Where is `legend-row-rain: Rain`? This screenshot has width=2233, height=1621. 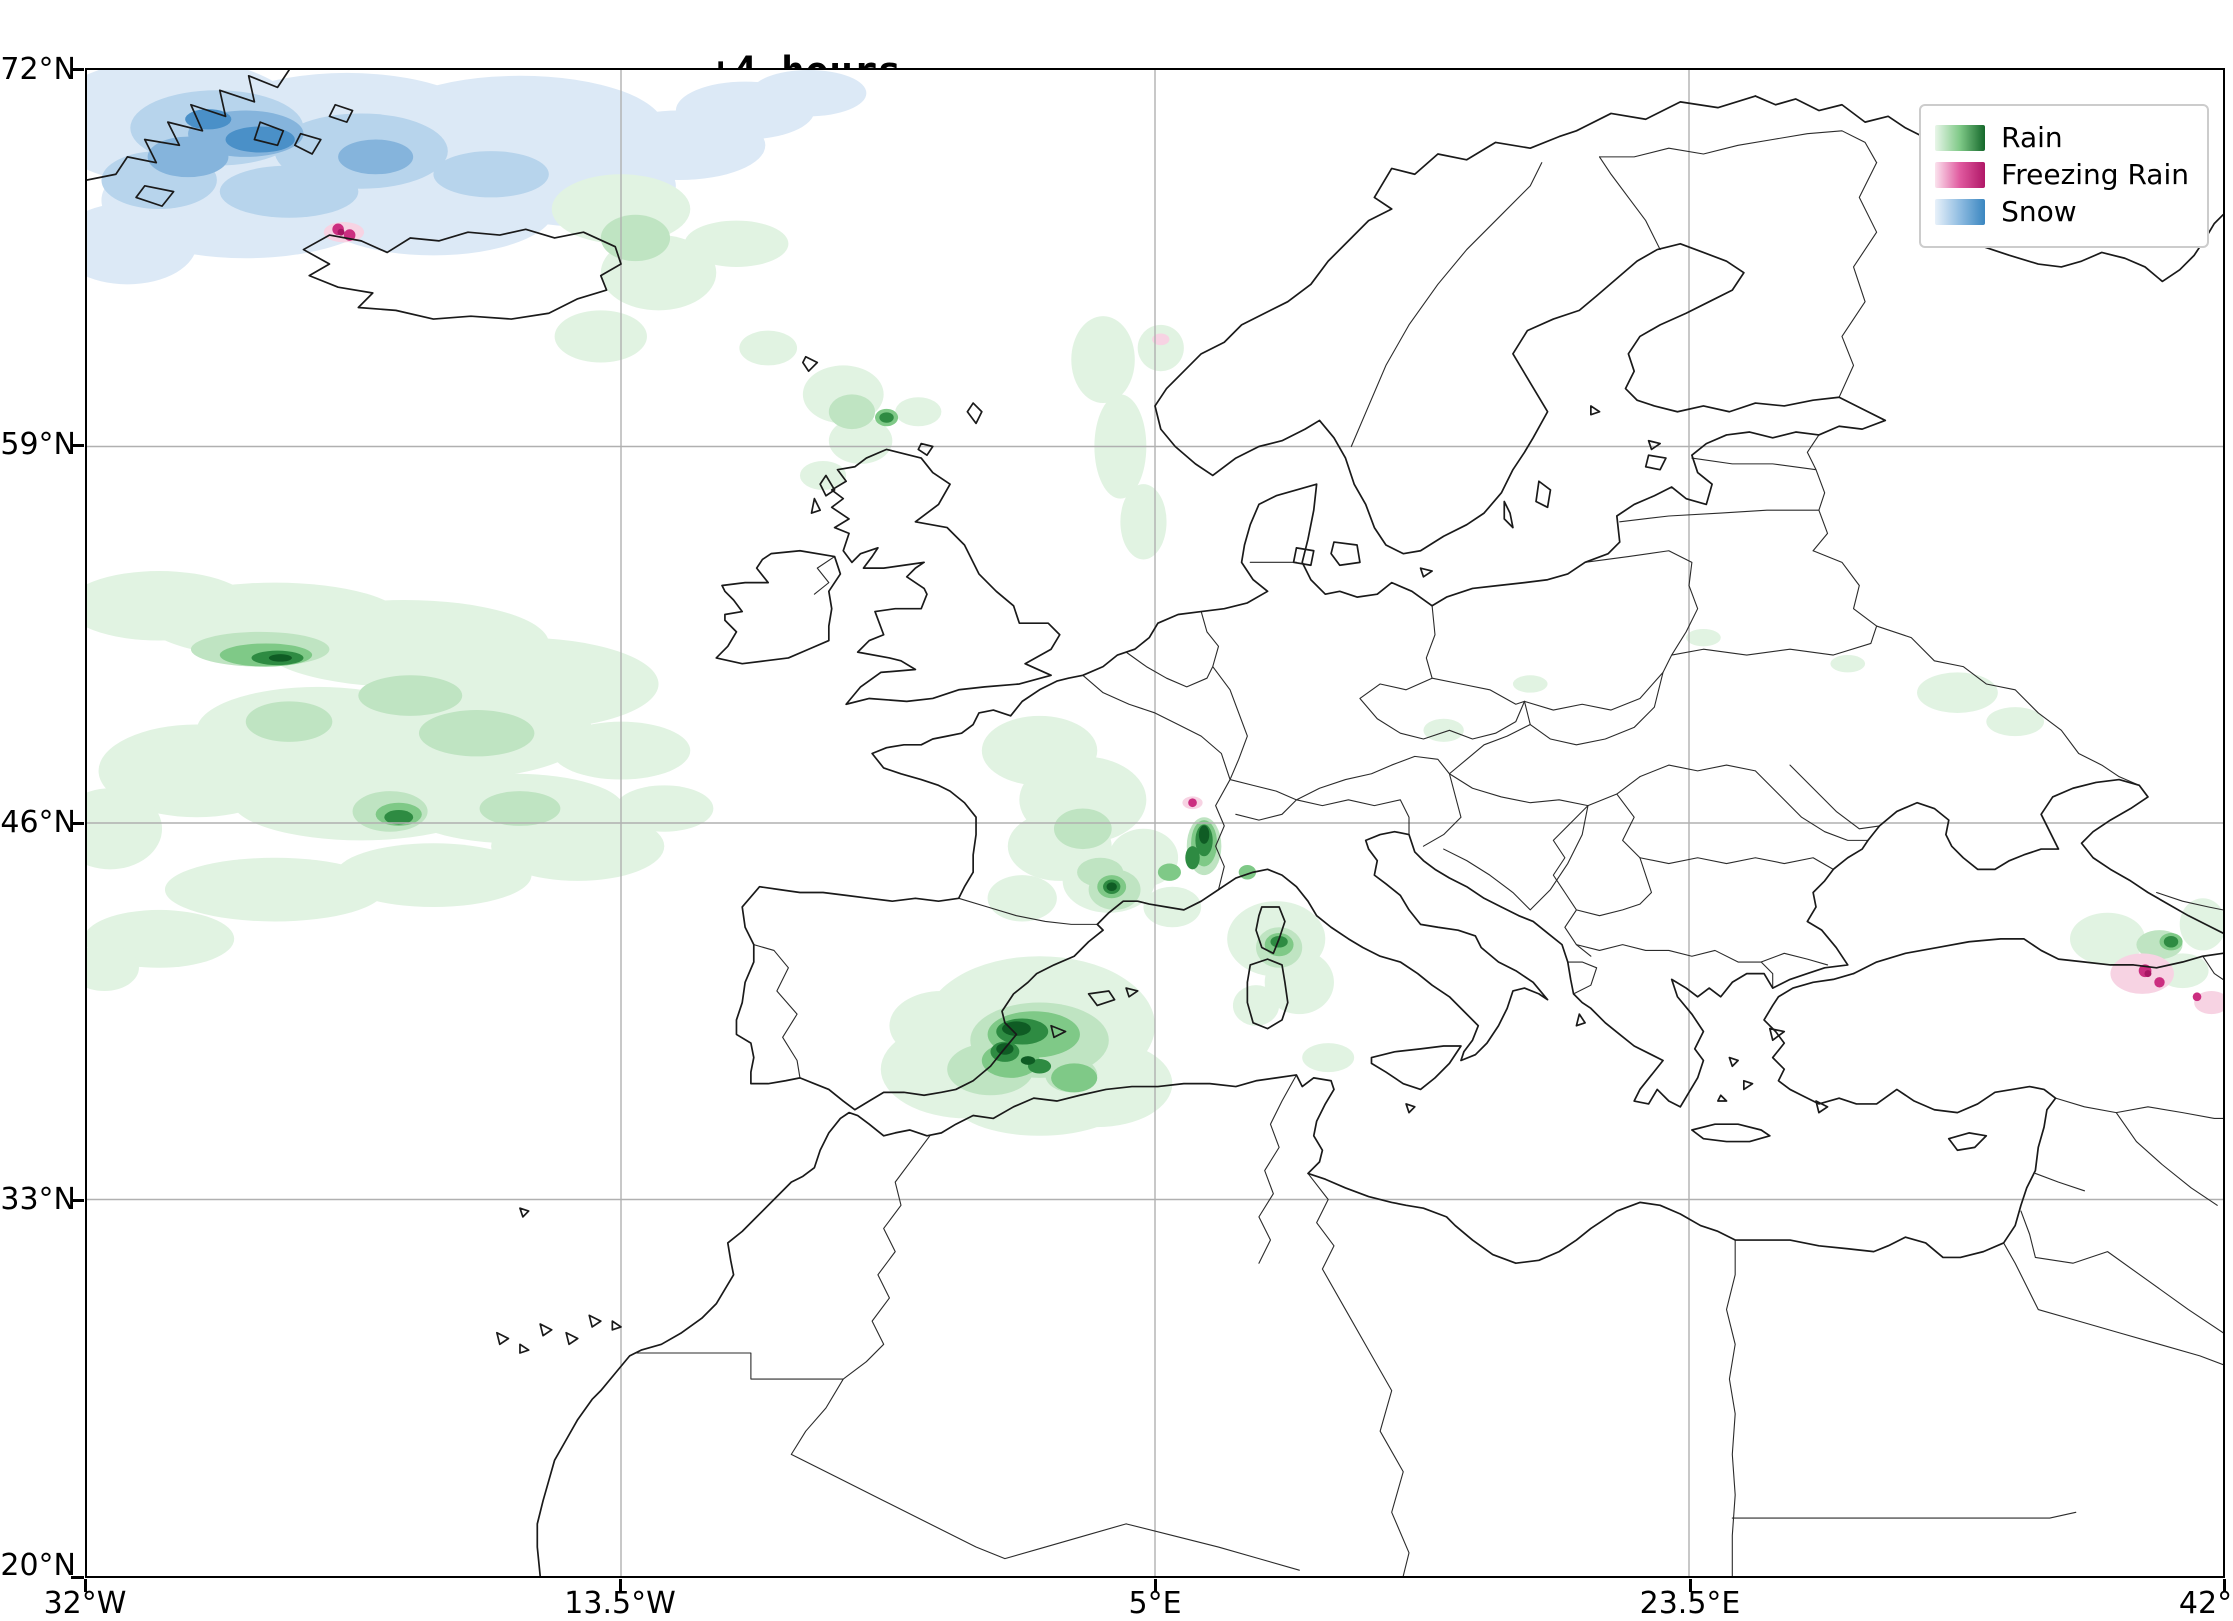 legend-row-rain: Rain is located at coordinates (2062, 138).